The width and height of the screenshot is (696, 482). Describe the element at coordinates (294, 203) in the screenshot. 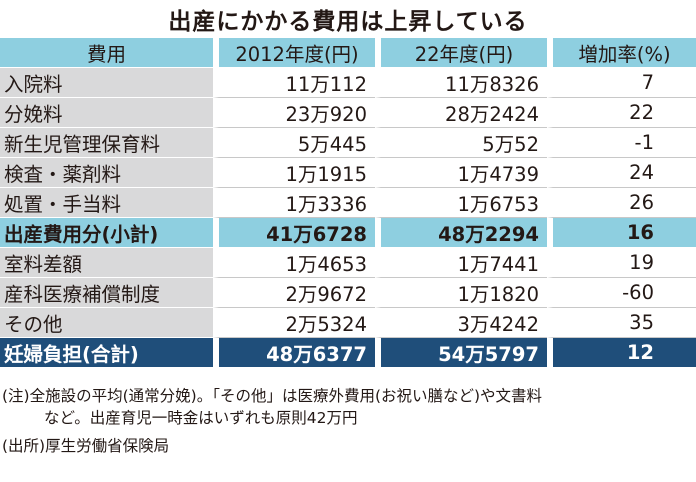

I see `value-2012-cell: 1万3336` at that location.